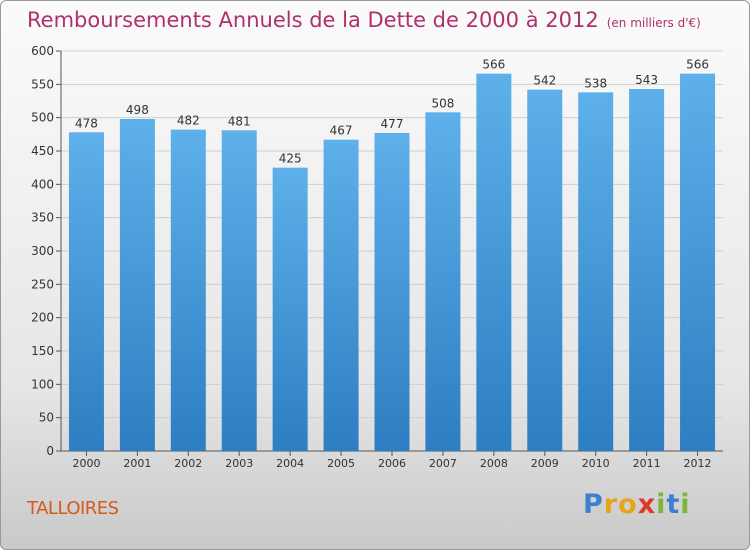  What do you see at coordinates (392, 124) in the screenshot?
I see `bar-value-label: 477` at bounding box center [392, 124].